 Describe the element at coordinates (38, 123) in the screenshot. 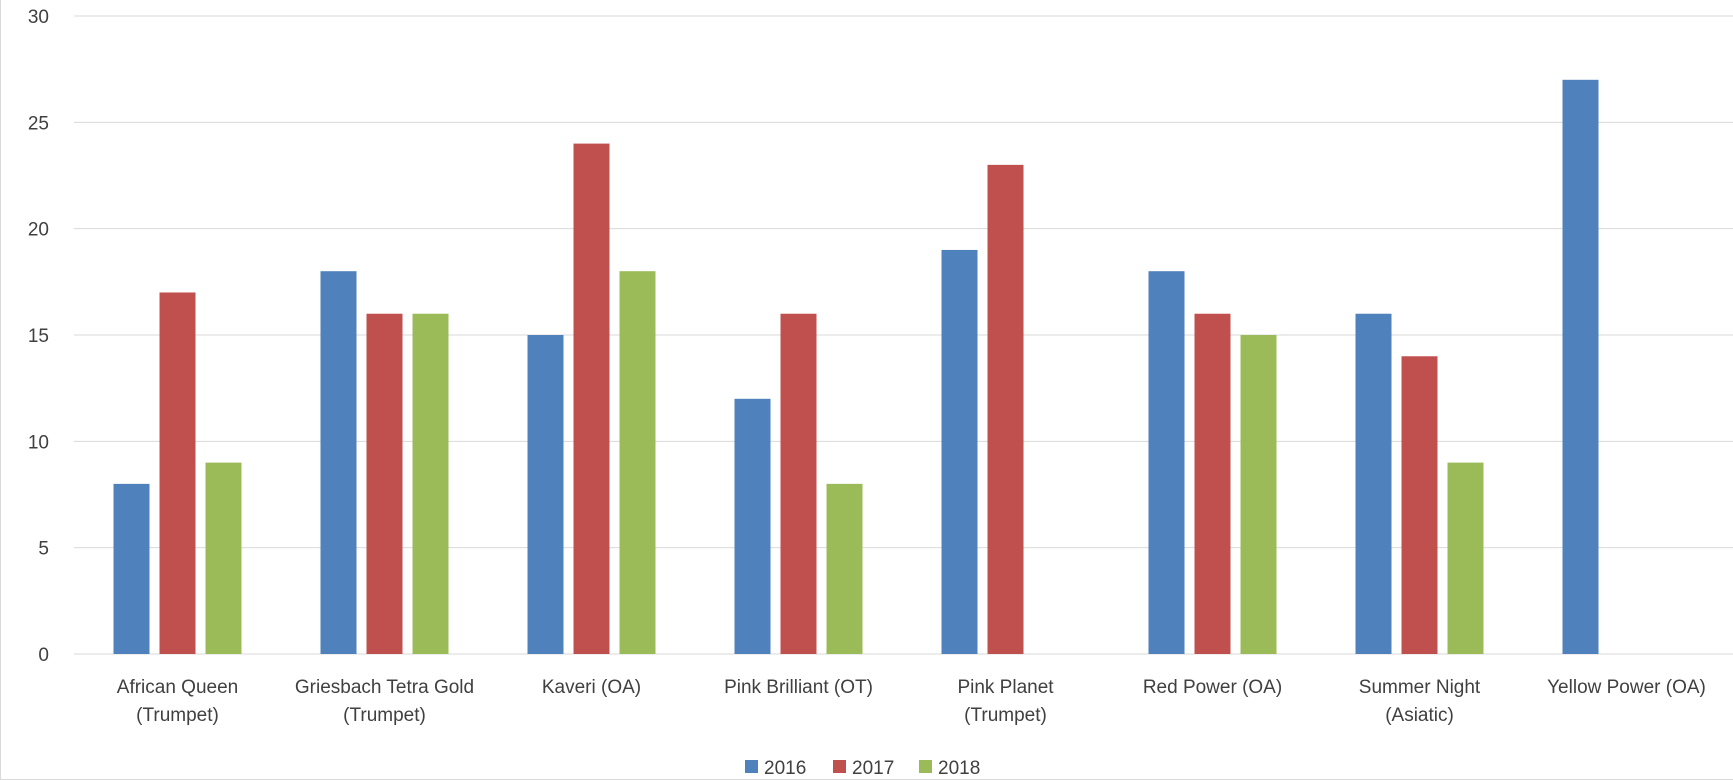

I see `y-tick-label: 25` at that location.